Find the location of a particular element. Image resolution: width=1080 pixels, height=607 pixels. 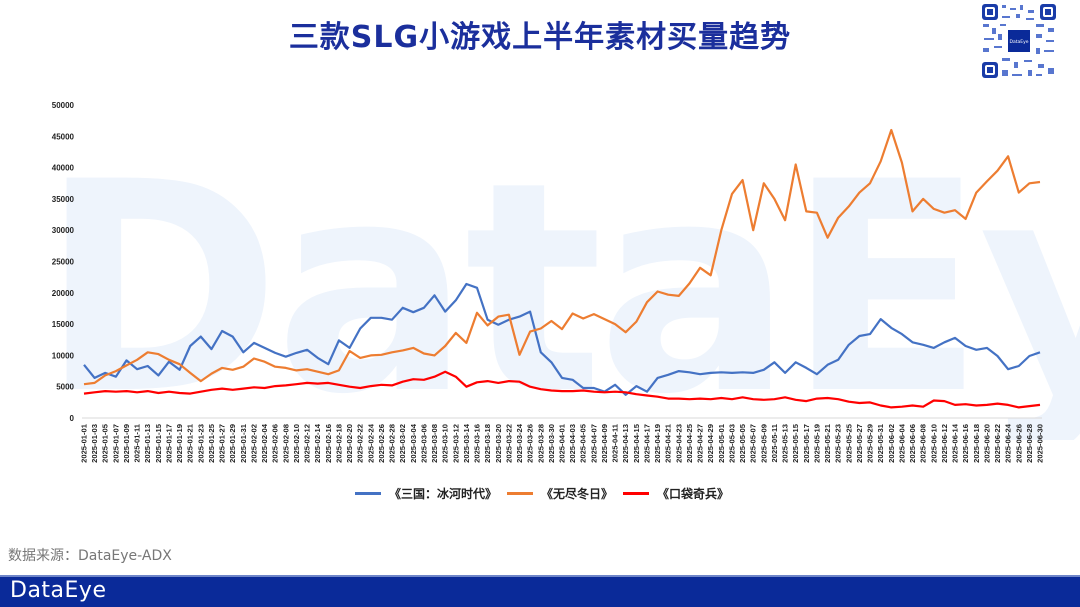

x-tick-label: 2025-03-26 is located at coordinates (530, 443).